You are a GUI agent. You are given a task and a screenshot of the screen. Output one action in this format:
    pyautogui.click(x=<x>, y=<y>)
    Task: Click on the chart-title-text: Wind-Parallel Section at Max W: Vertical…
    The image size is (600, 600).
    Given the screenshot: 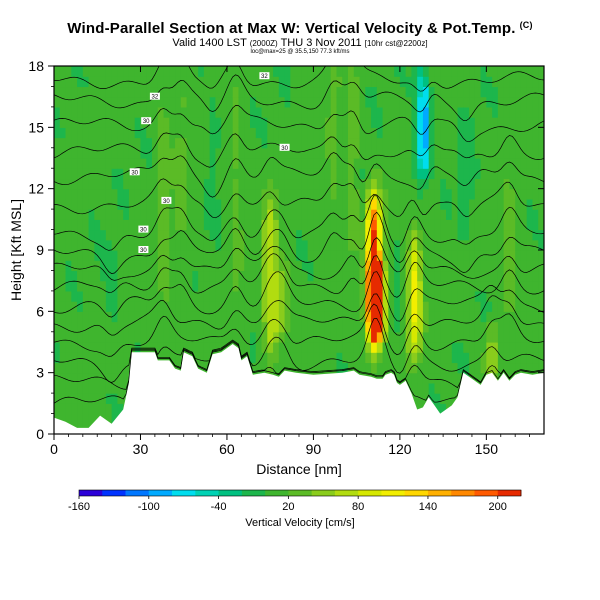 What is the action you would take?
    pyautogui.click(x=291, y=28)
    